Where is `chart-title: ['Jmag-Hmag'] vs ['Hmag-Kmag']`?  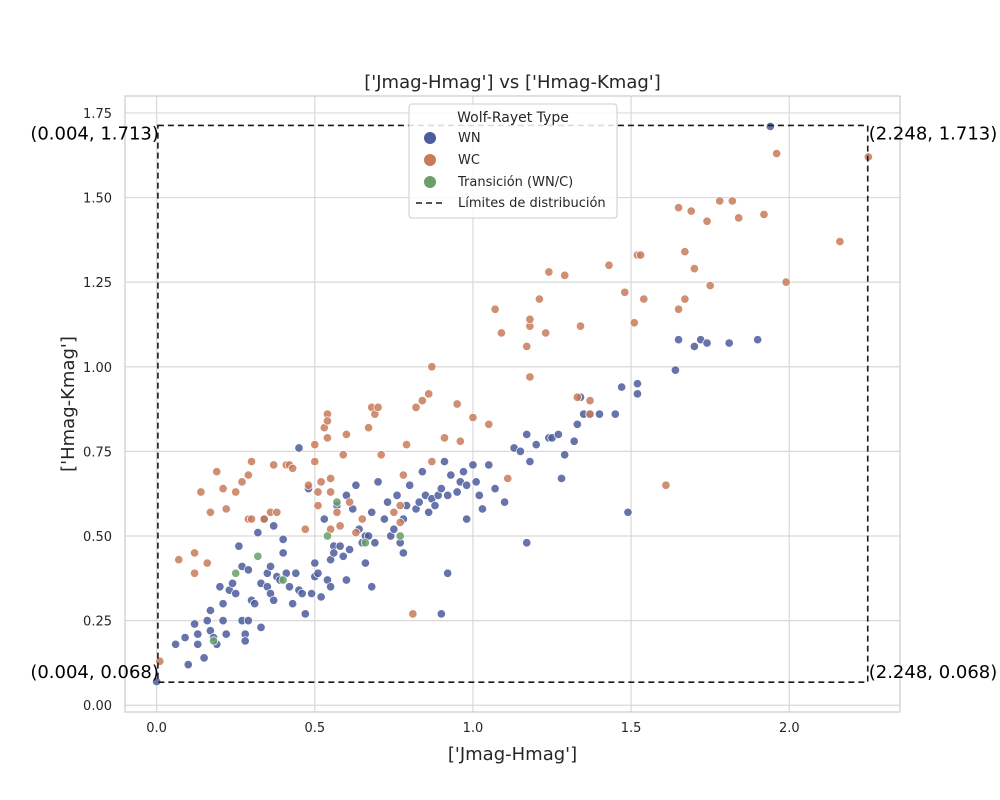
chart-title: ['Jmag-Hmag'] vs ['Hmag-Kmag'] is located at coordinates (512, 82).